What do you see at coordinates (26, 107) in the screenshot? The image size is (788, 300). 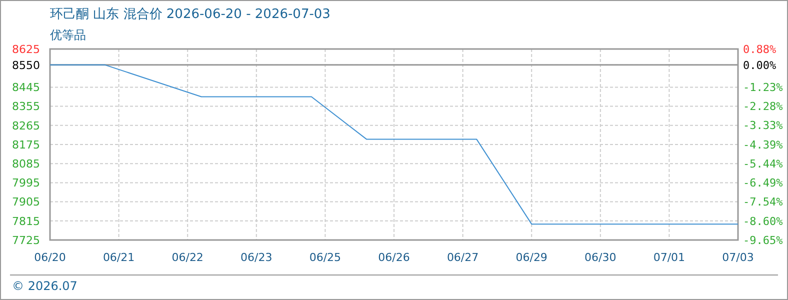 I see `y-tick-label: 8355` at bounding box center [26, 107].